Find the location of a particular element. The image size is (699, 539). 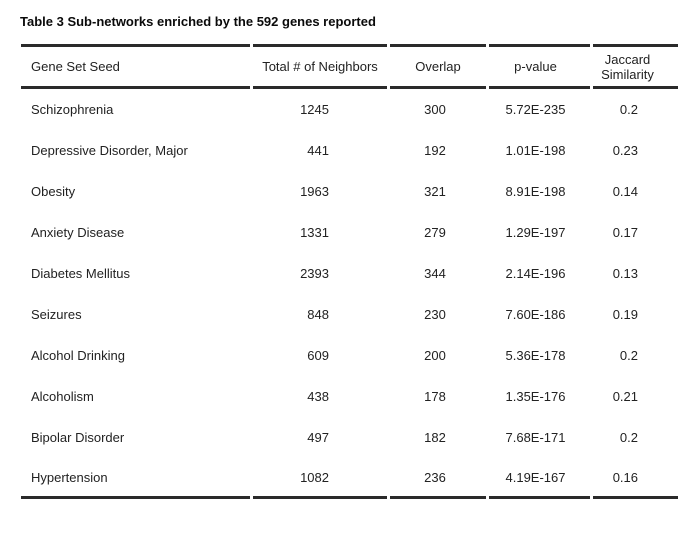

p-value-cell: 7.68E-171 is located at coordinates (535, 437).